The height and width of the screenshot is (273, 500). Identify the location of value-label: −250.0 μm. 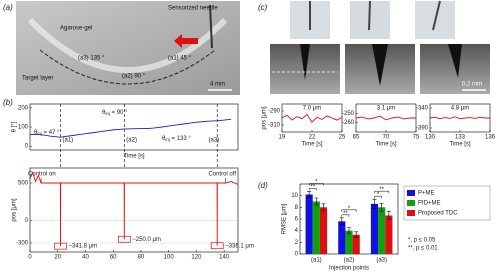
(146, 240).